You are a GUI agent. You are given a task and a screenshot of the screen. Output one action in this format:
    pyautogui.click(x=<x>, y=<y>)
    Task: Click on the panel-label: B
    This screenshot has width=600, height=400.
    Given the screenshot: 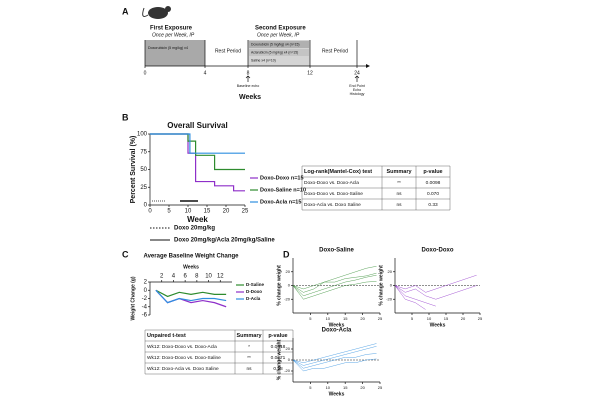 What is the action you would take?
    pyautogui.click(x=125, y=117)
    